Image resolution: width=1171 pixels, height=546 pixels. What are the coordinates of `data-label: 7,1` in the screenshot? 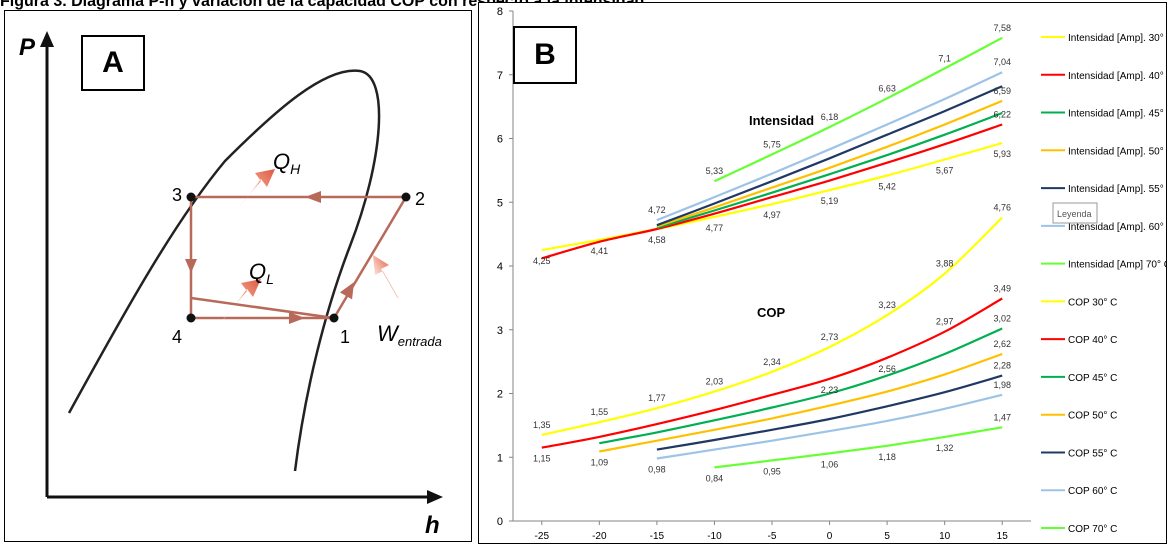 It's located at (944, 58).